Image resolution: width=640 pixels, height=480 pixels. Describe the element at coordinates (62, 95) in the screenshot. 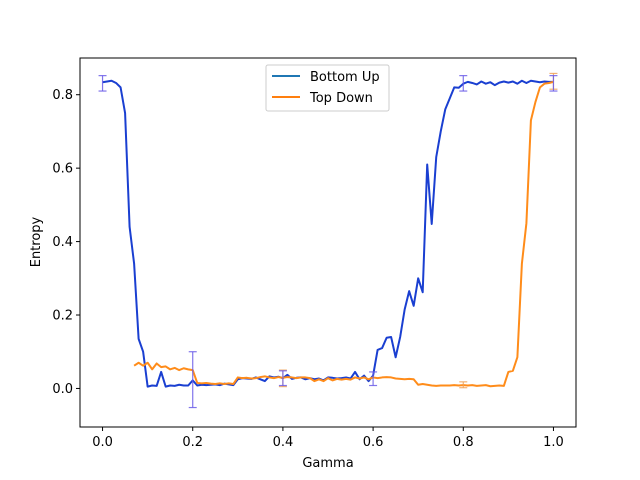

I see `y-tick-label: 0.8` at that location.